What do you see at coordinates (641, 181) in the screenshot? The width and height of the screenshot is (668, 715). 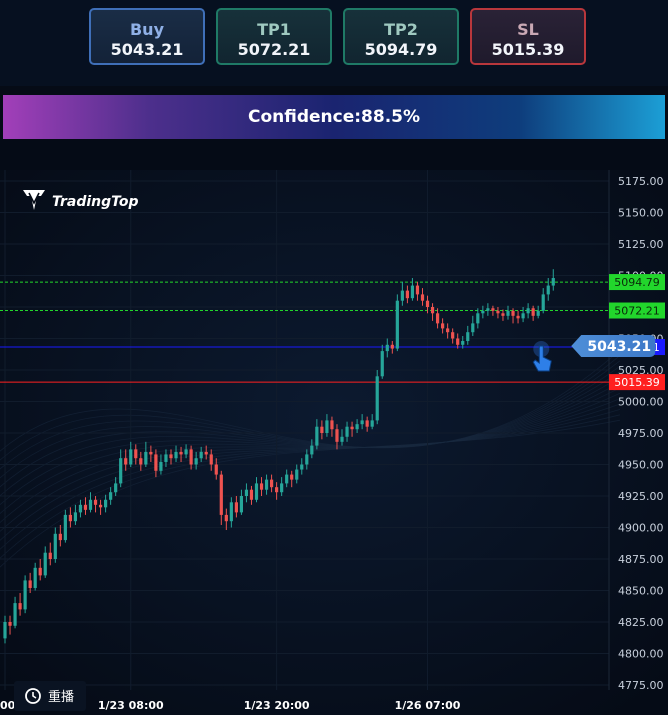 I see `y-tick-label: 5175.00` at bounding box center [641, 181].